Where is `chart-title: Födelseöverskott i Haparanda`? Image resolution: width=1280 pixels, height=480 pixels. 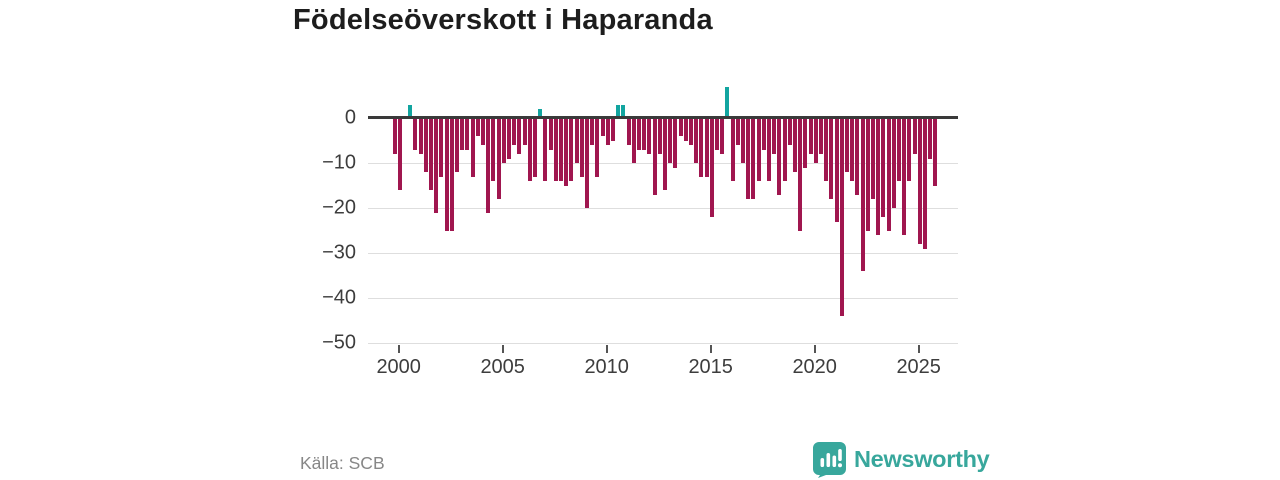 chart-title: Födelseöverskott i Haparanda is located at coordinates (503, 20).